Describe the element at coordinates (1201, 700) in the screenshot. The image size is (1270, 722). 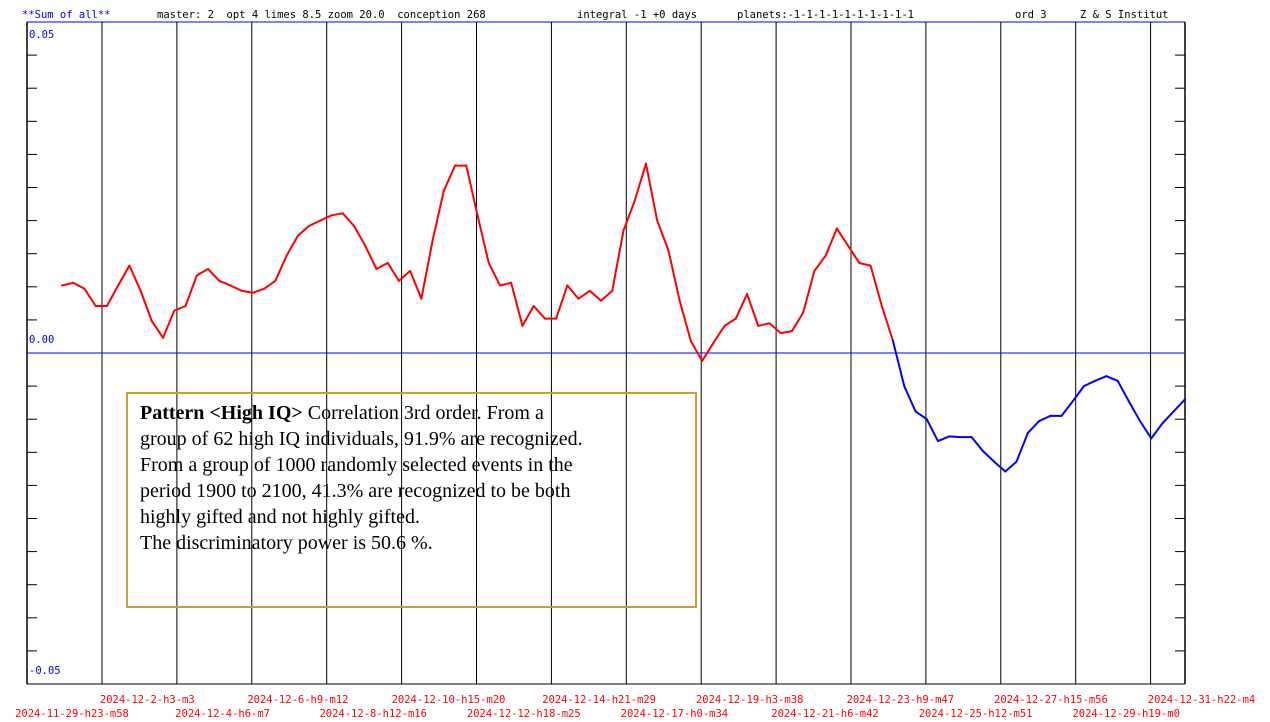
I see `x-tick-label: 2024-12-31-h22-m4` at that location.